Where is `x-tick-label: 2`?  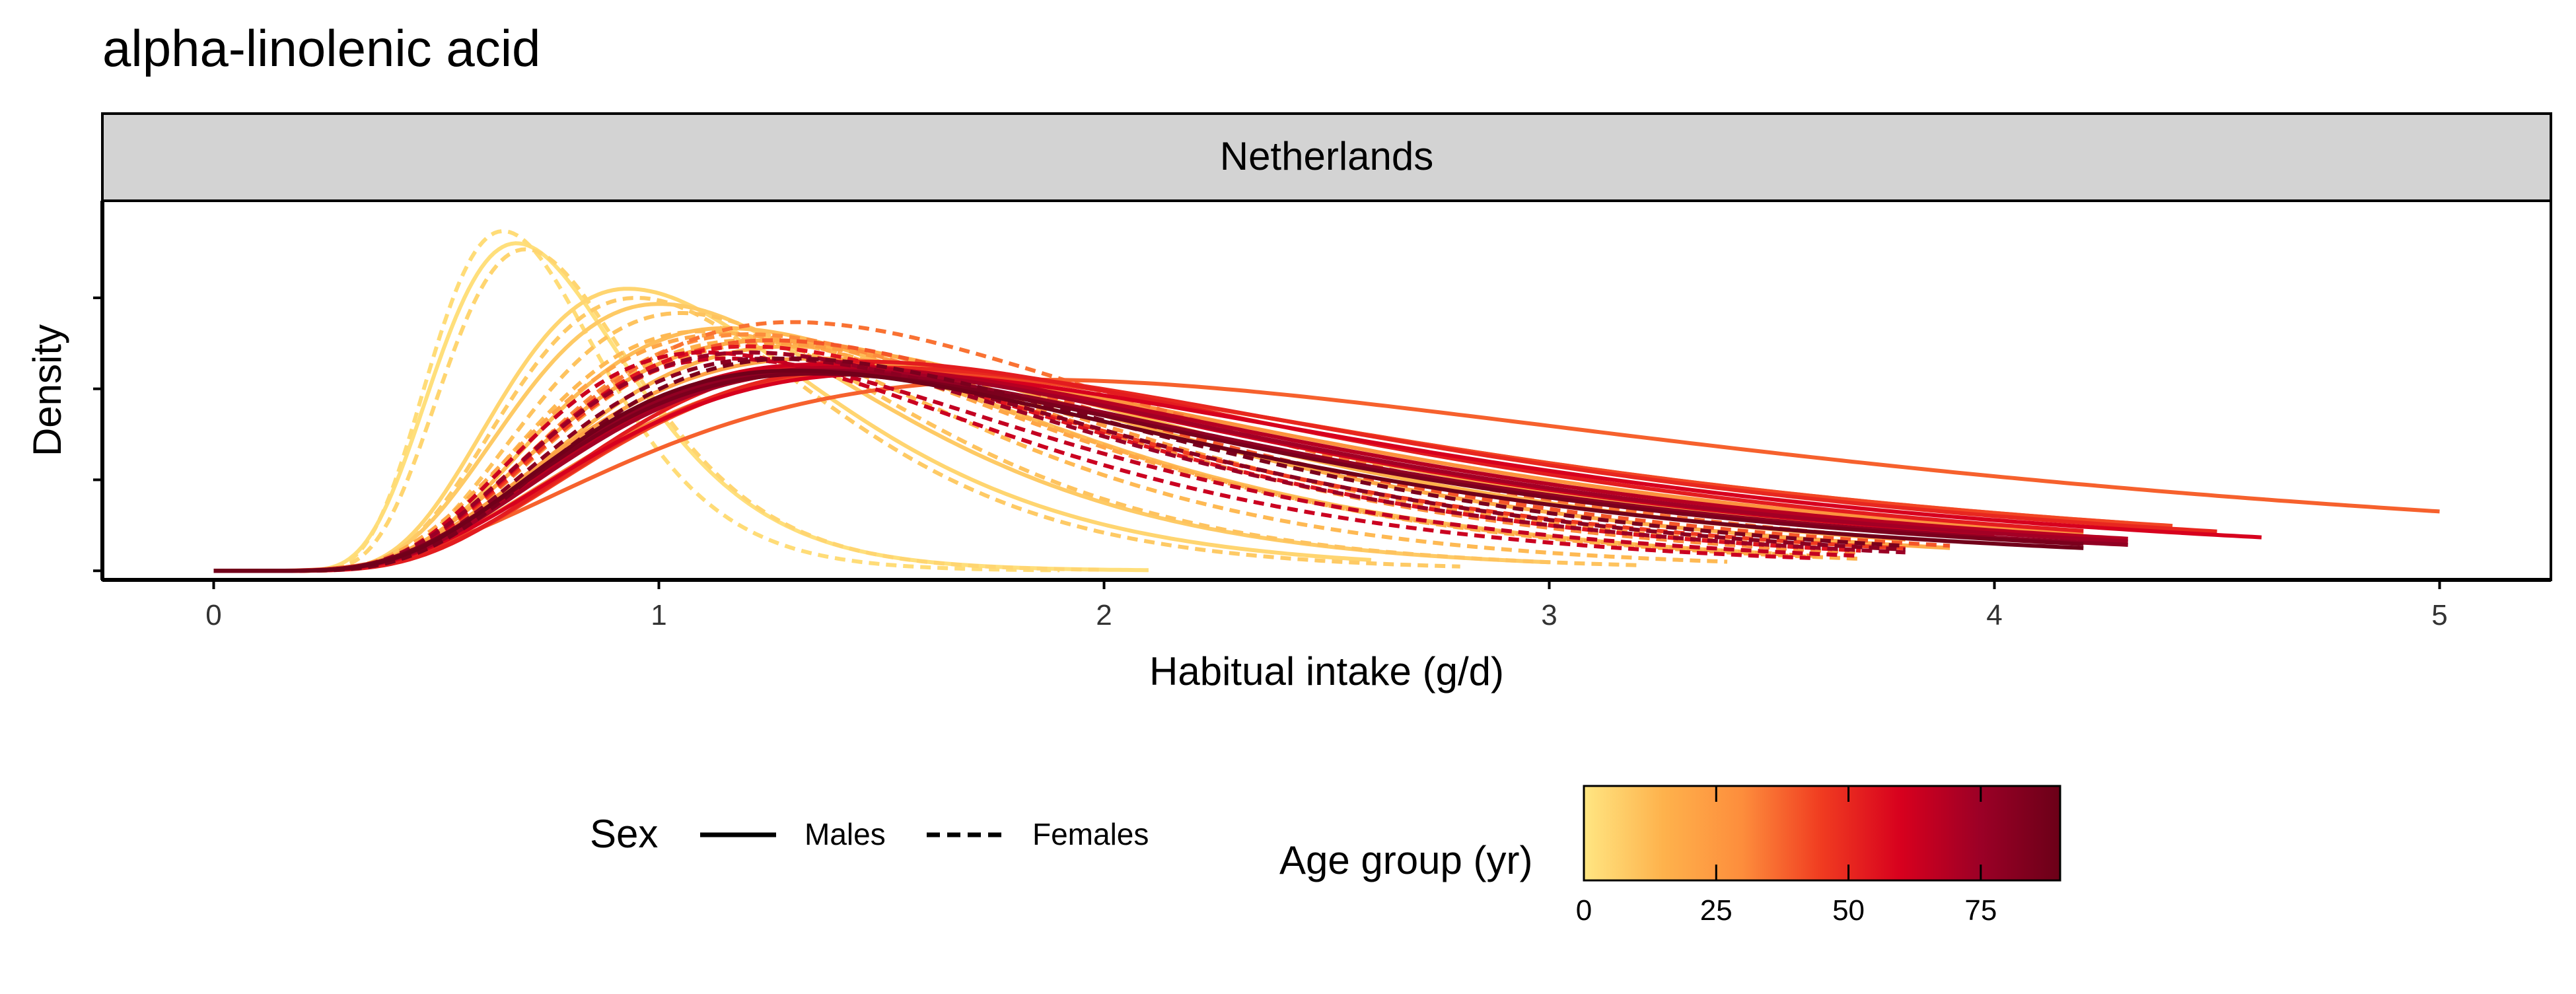
x-tick-label: 2 is located at coordinates (1104, 615).